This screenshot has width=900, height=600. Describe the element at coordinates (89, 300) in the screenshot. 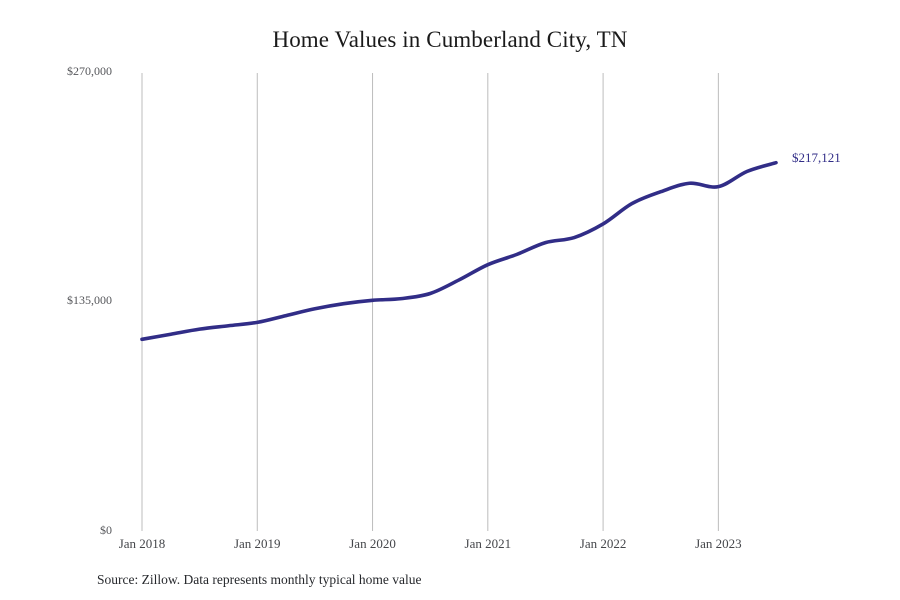

I see `y-axis-tick-label-mid: $135,000` at that location.